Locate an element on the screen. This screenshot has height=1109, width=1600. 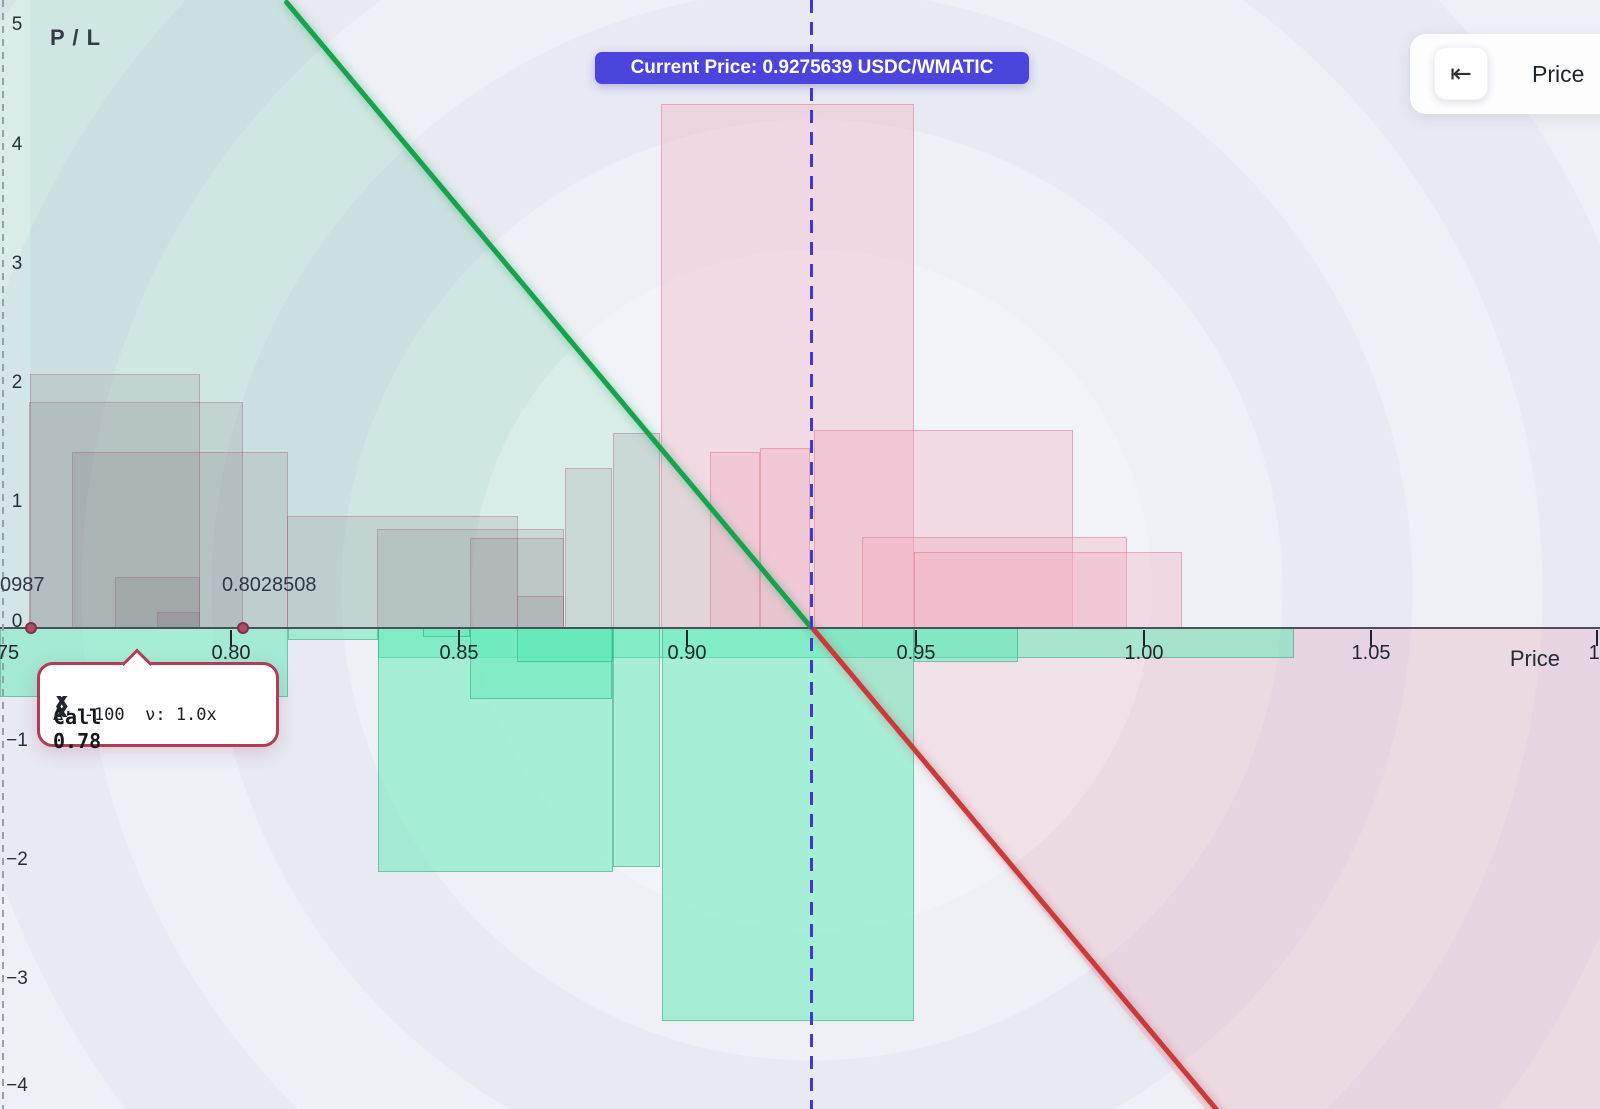
y-tick-label: −4 is located at coordinates (17, 1085).